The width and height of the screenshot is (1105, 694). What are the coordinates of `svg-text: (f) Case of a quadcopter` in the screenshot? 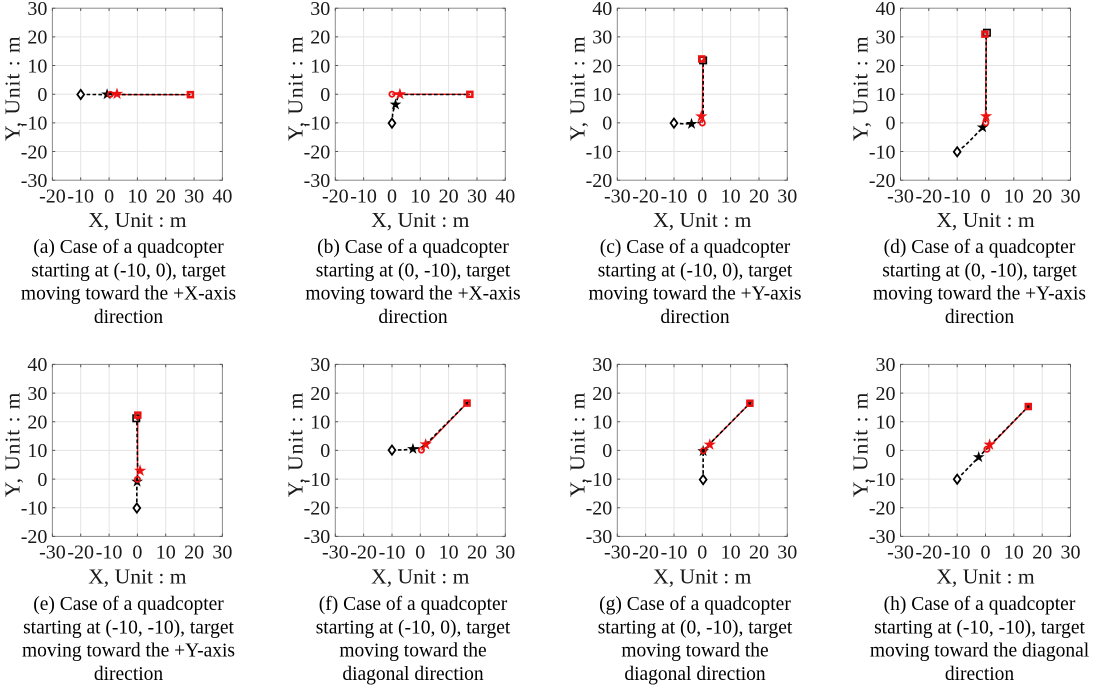 It's located at (413, 604).